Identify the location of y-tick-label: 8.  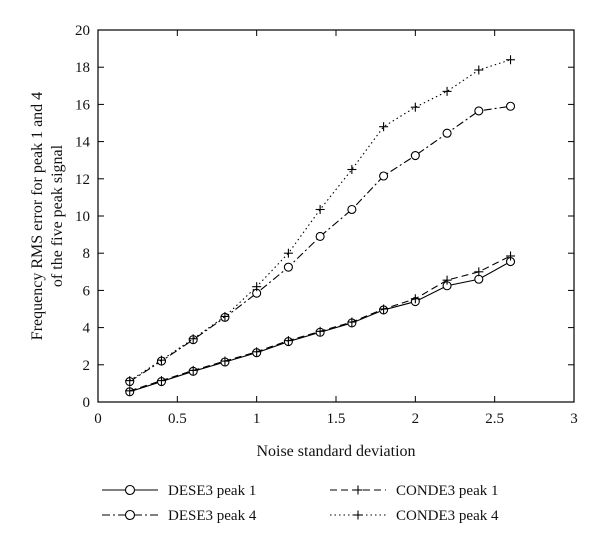
(87, 254).